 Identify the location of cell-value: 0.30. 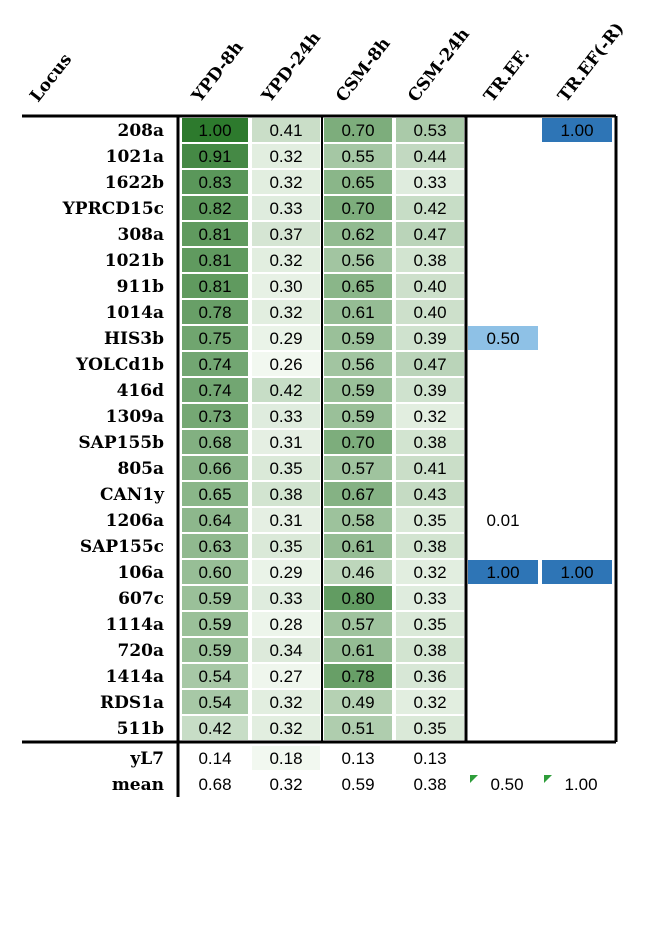
(285, 286).